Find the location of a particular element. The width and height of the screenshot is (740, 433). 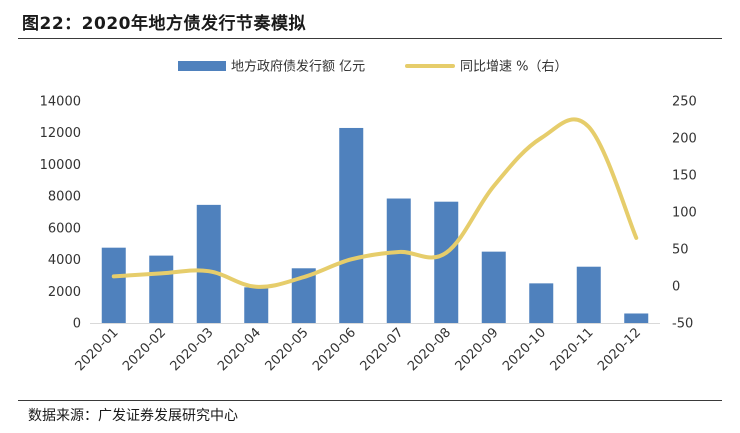

x-tick-label: 2020-02 is located at coordinates (144, 349).